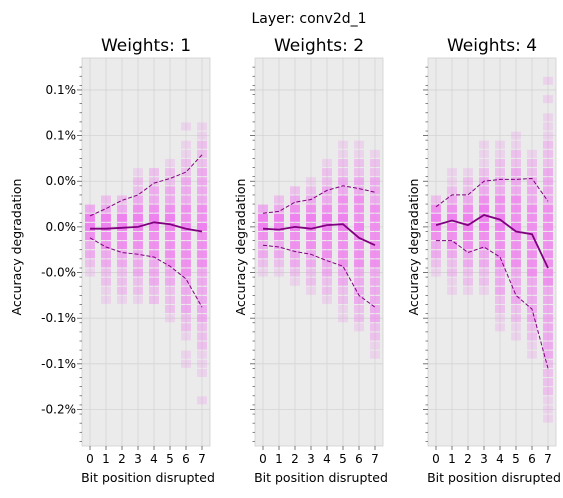  I want to click on x-tick-label: 7, so click(375, 459).